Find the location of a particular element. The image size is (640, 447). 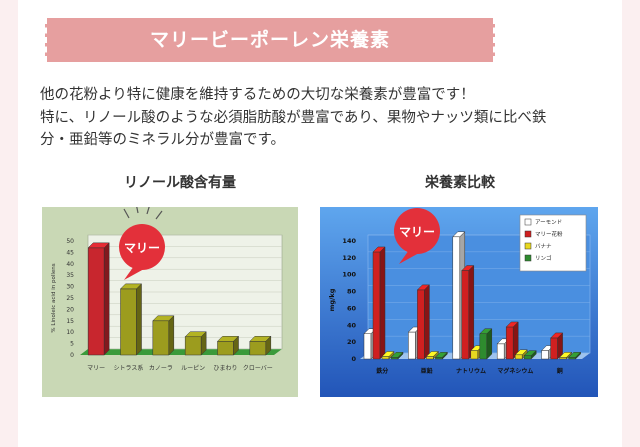

y-tick-label: 10 is located at coordinates (70, 332).